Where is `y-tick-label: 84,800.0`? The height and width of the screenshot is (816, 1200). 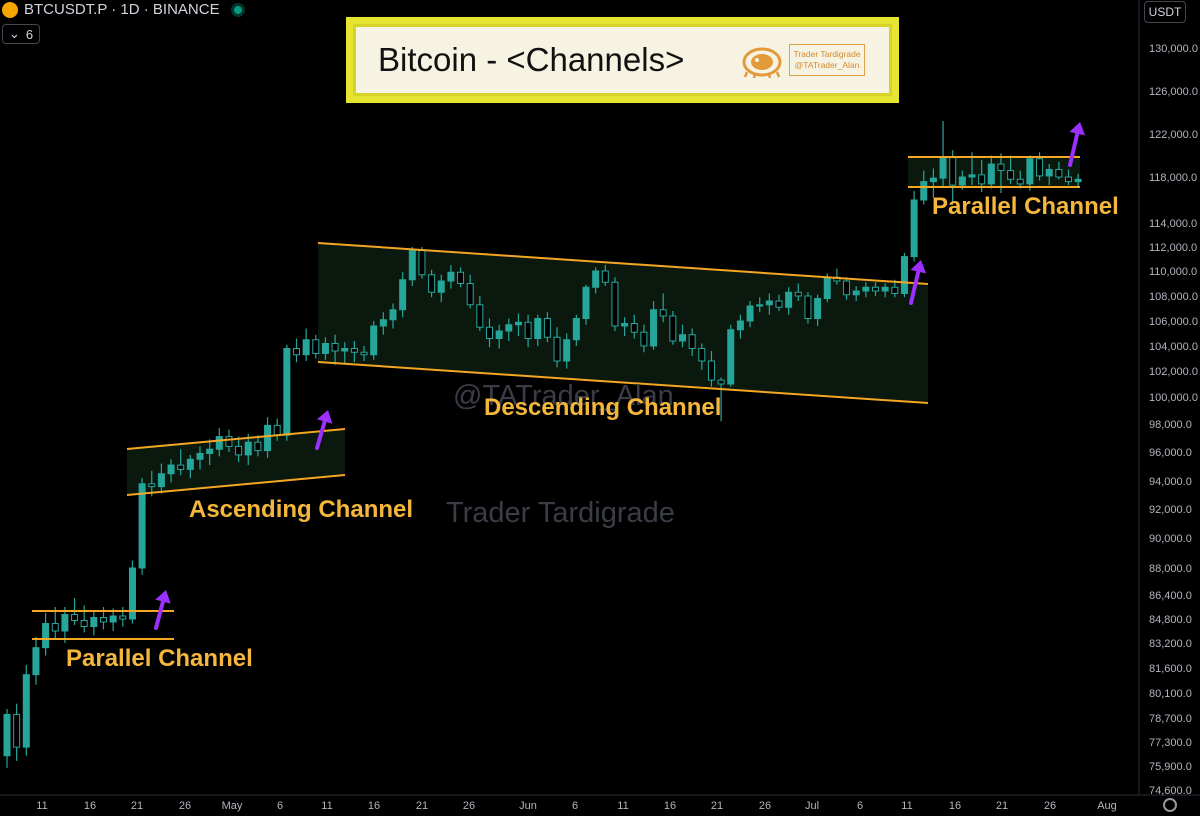 y-tick-label: 84,800.0 is located at coordinates (1170, 620).